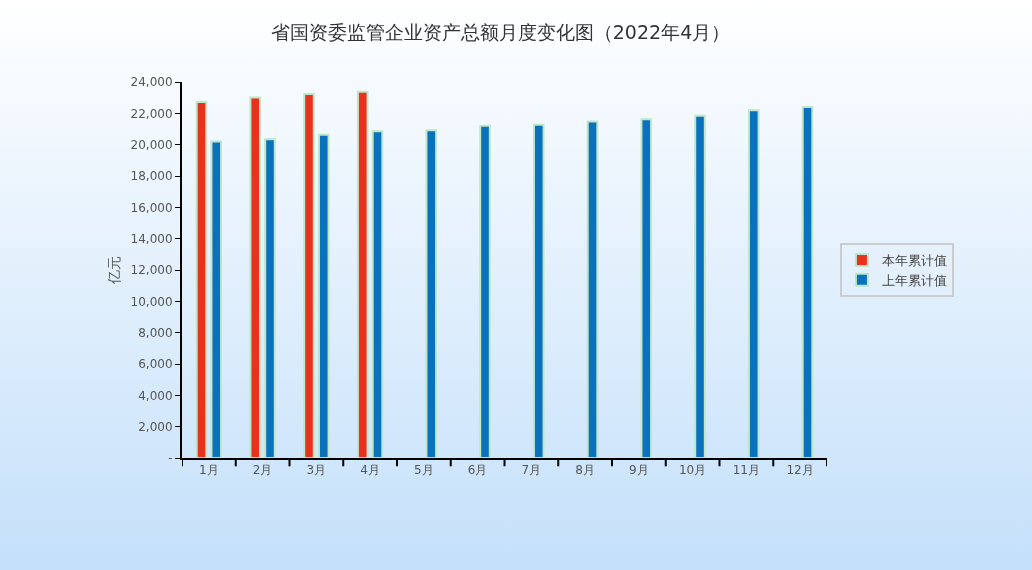 The image size is (1032, 570). Describe the element at coordinates (155, 426) in the screenshot. I see `y-tick-label: 2,000` at that location.